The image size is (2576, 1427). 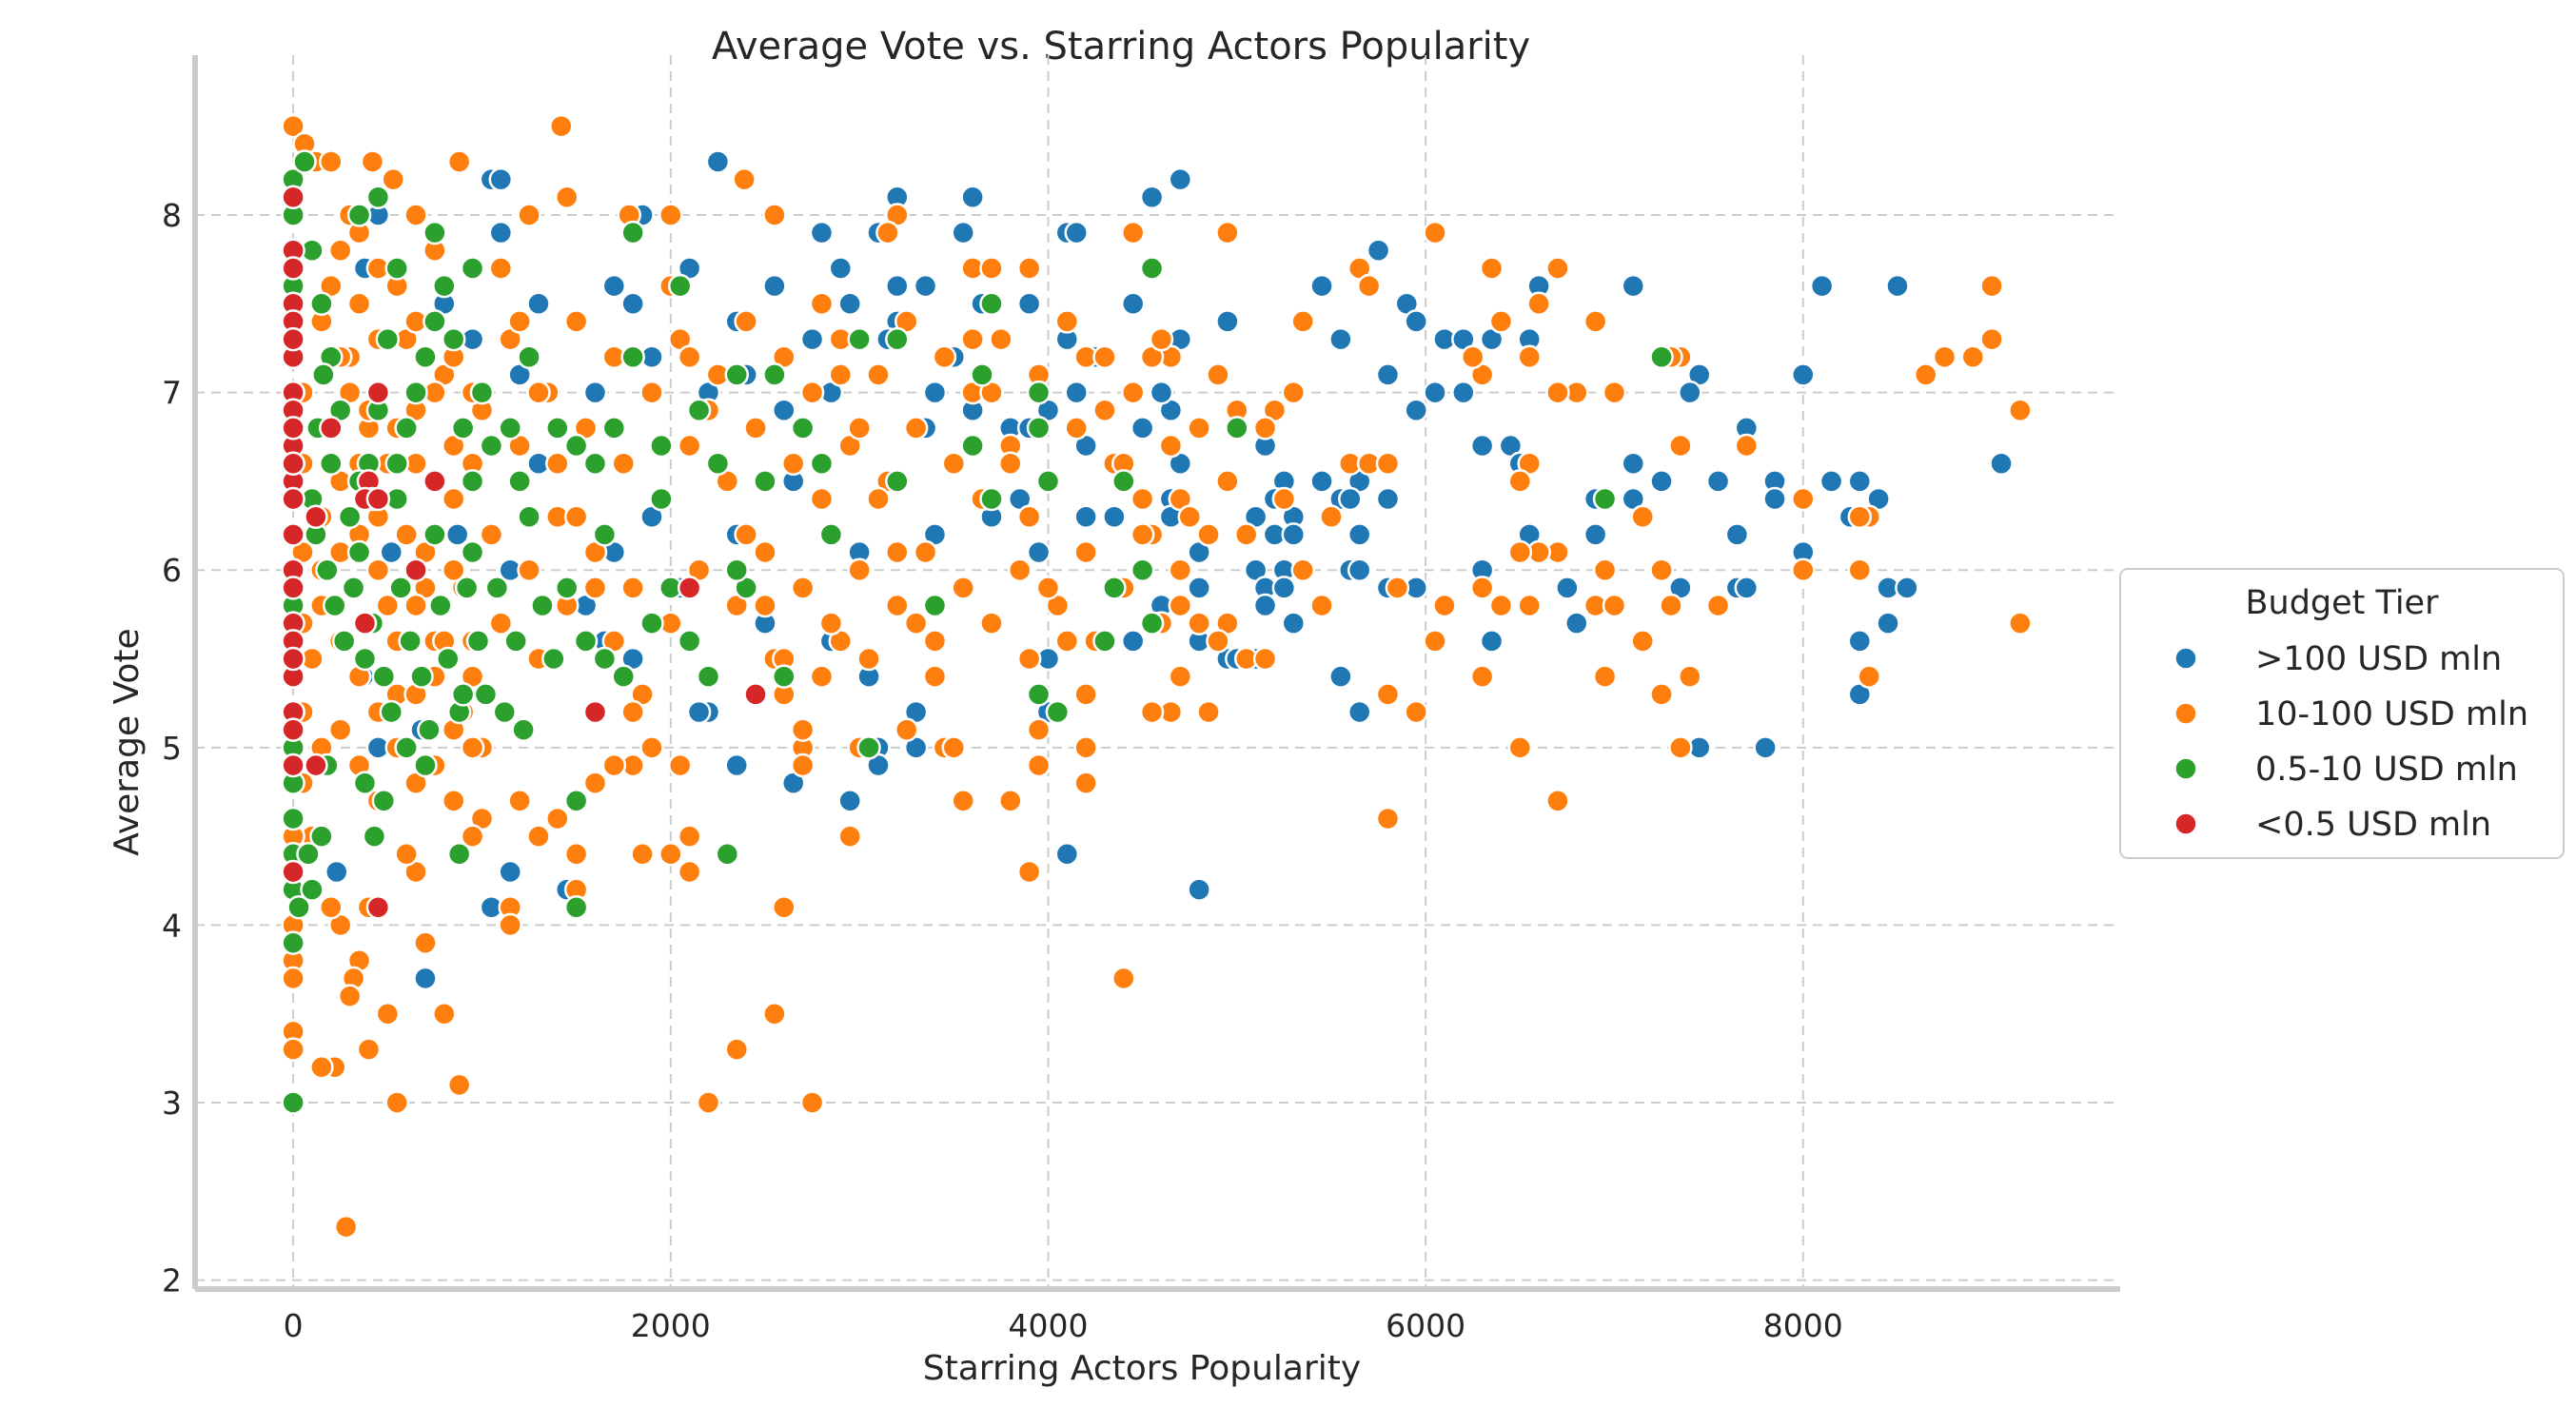 What do you see at coordinates (294, 1325) in the screenshot?
I see `x-tick-label: 0` at bounding box center [294, 1325].